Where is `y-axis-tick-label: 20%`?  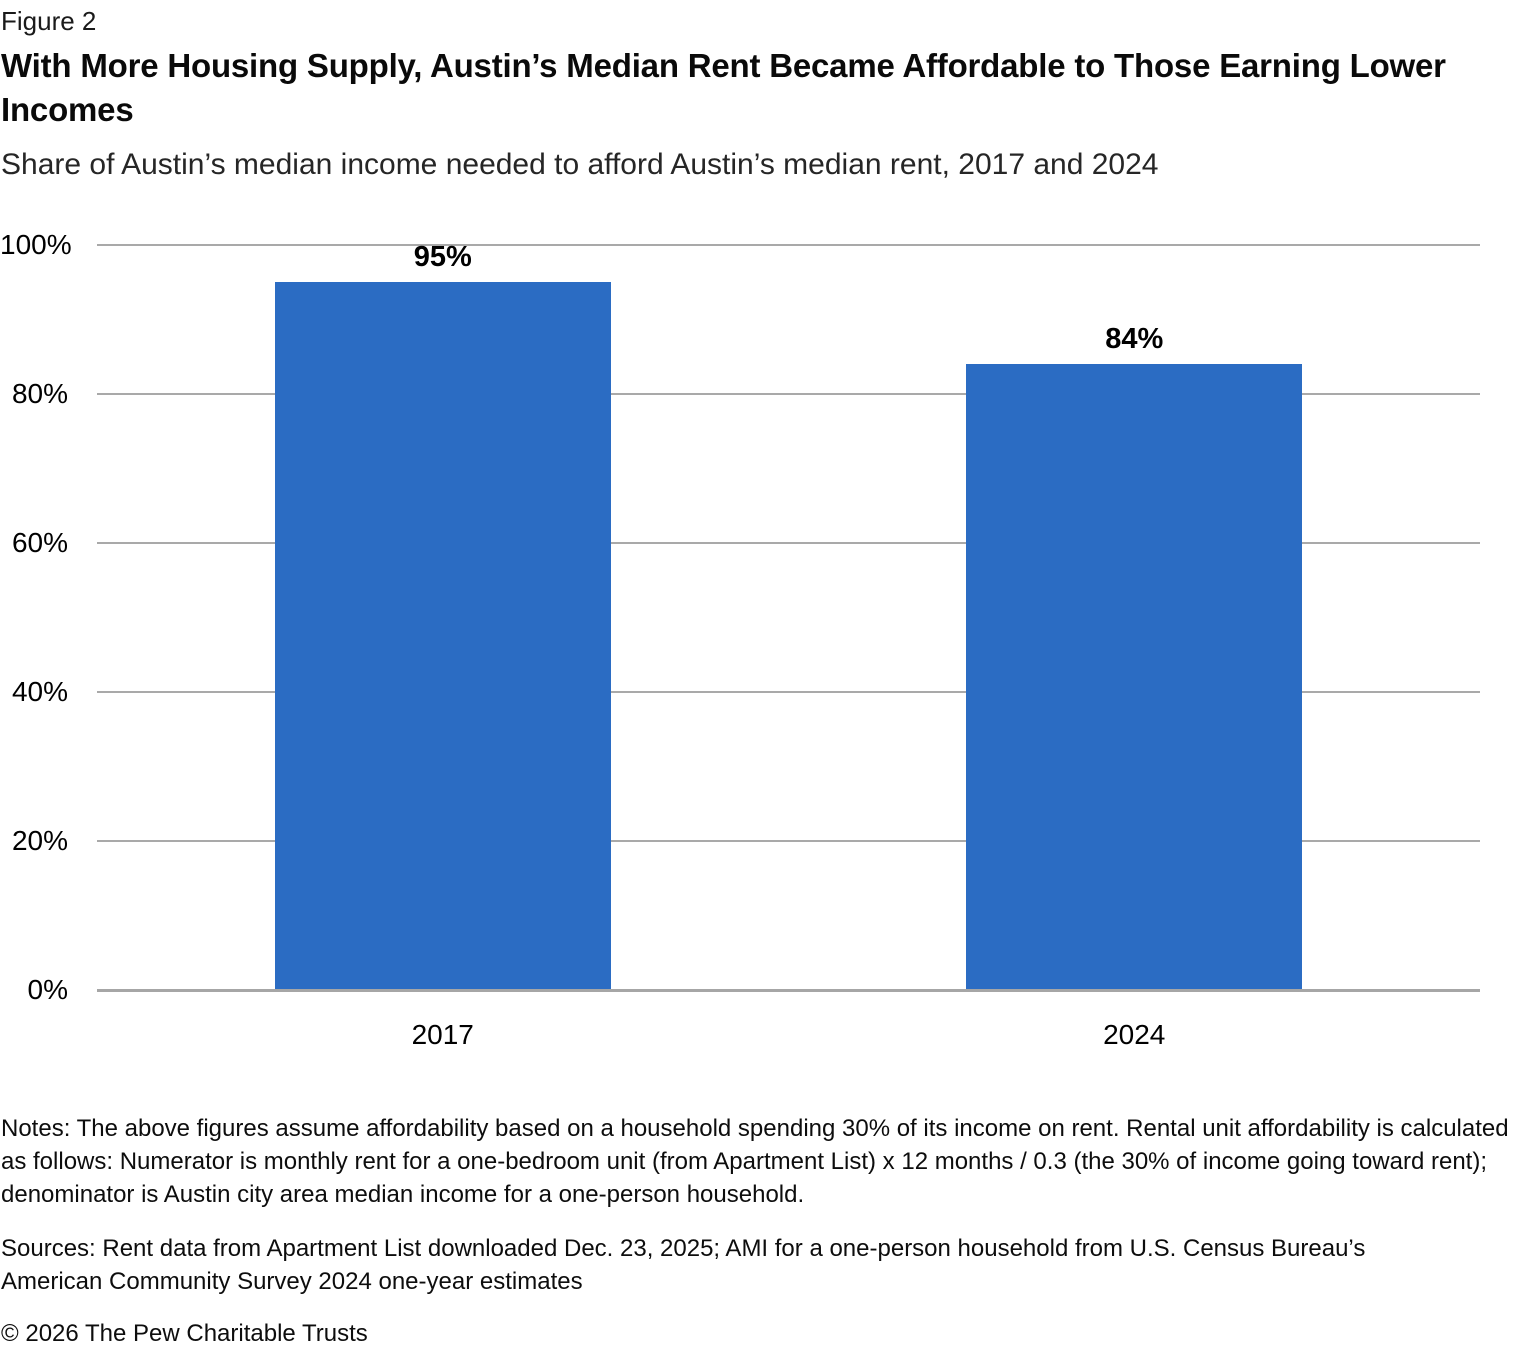
y-axis-tick-label: 20% is located at coordinates (39, 840).